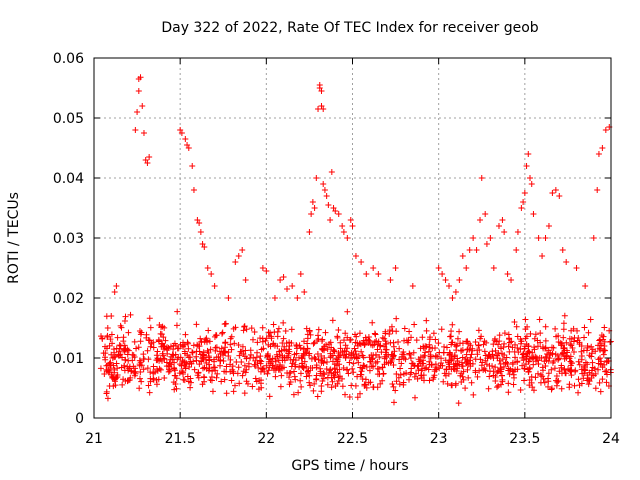 The image size is (640, 480). Describe the element at coordinates (266, 439) in the screenshot. I see `x-tick-label: 22` at that location.